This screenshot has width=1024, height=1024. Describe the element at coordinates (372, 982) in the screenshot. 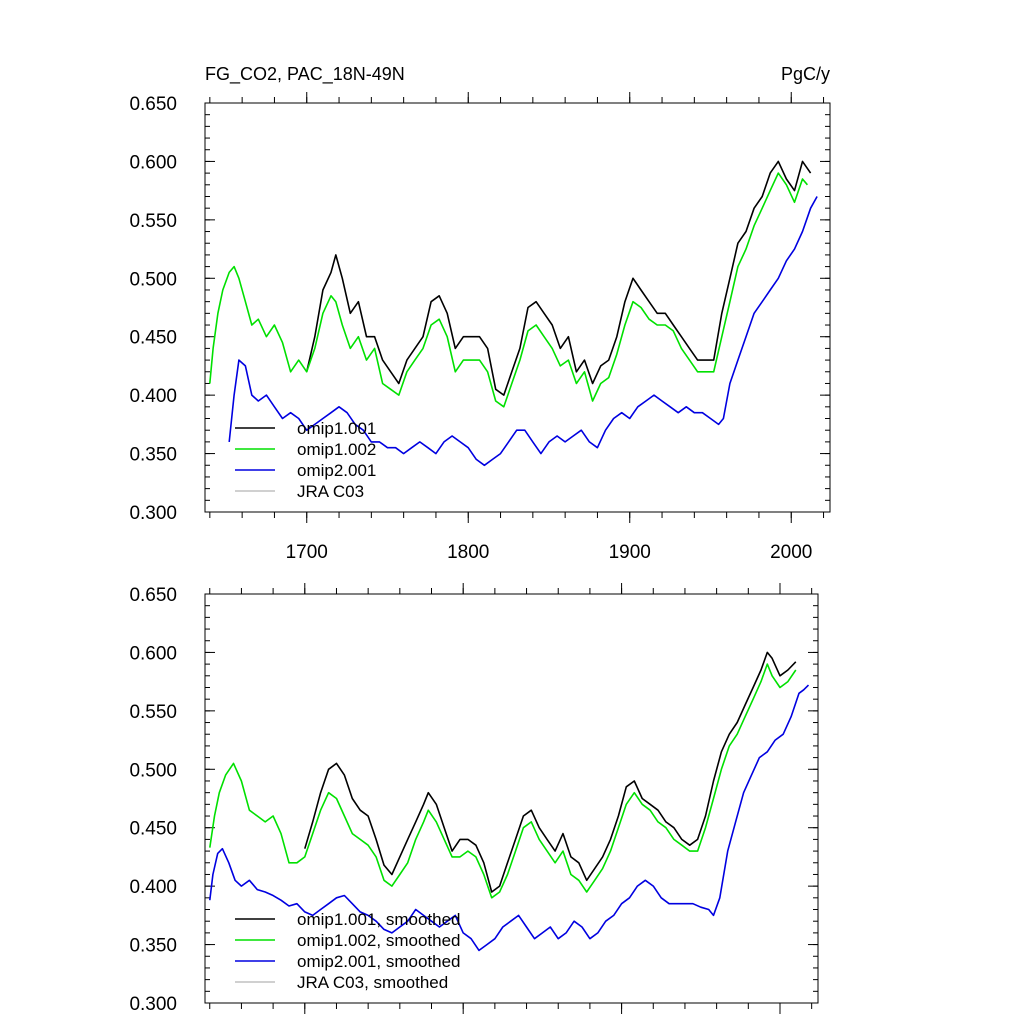

I see `legend-label: JRA C03, smoothed` at that location.